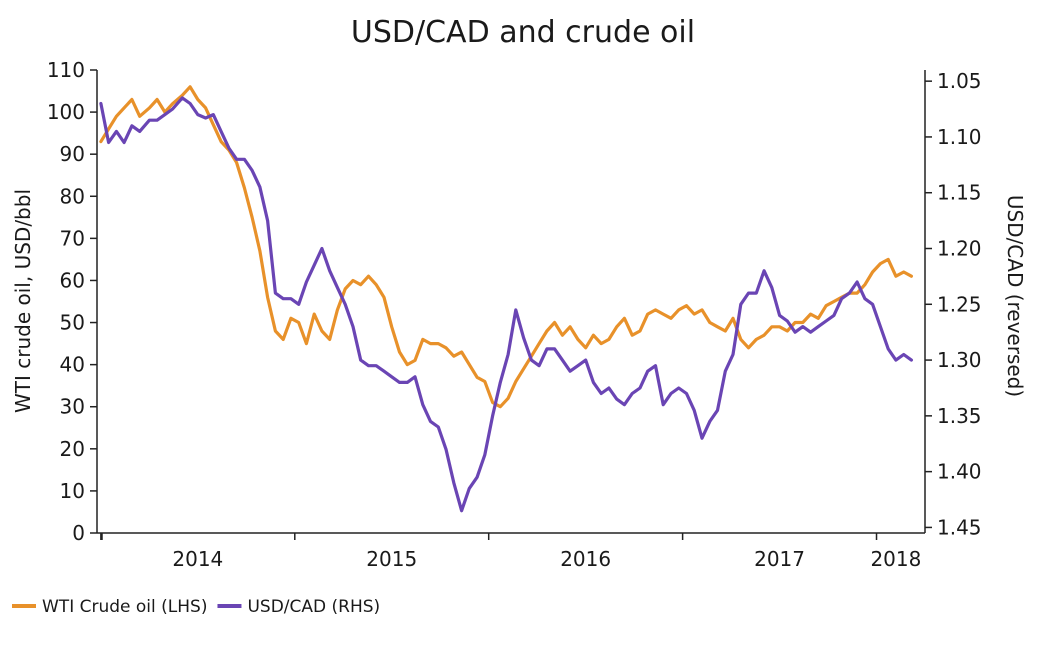 This screenshot has height=646, width=1046. What do you see at coordinates (72, 154) in the screenshot?
I see `left-tick-label: 90` at bounding box center [72, 154].